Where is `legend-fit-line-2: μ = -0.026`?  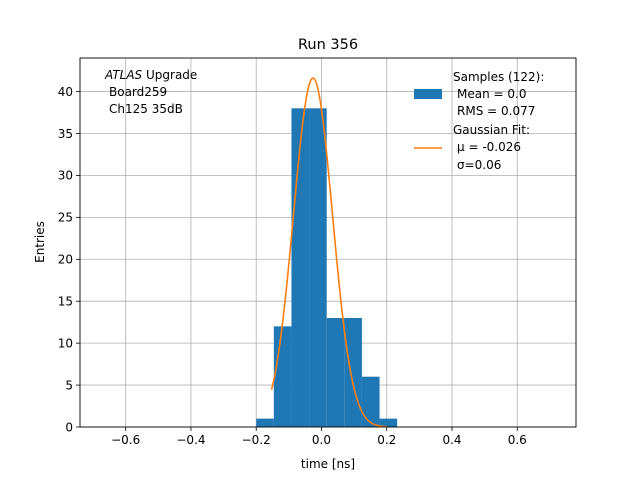 legend-fit-line-2: μ = -0.026 is located at coordinates (489, 147).